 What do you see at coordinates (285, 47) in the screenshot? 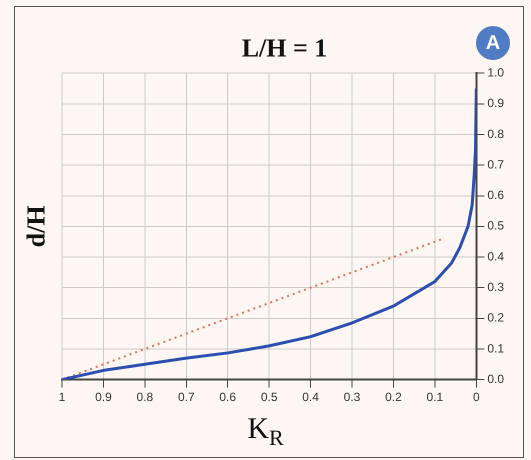
I see `chart-title: L/H = 1` at bounding box center [285, 47].